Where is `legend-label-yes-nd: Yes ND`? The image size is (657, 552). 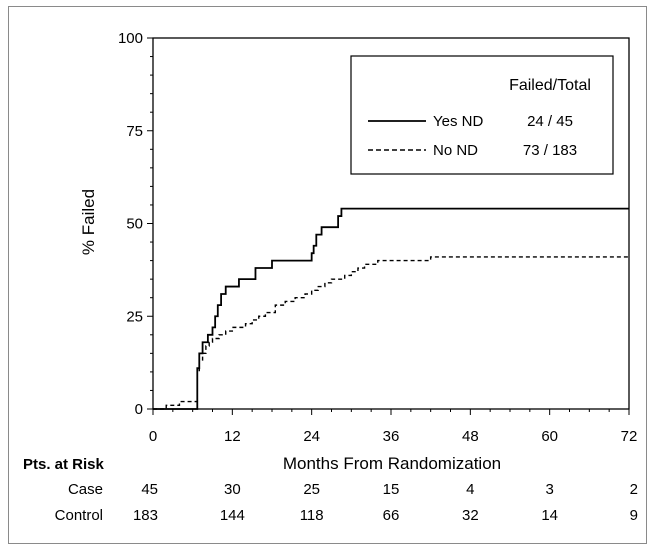
legend-label-yes-nd: Yes ND is located at coordinates (458, 121).